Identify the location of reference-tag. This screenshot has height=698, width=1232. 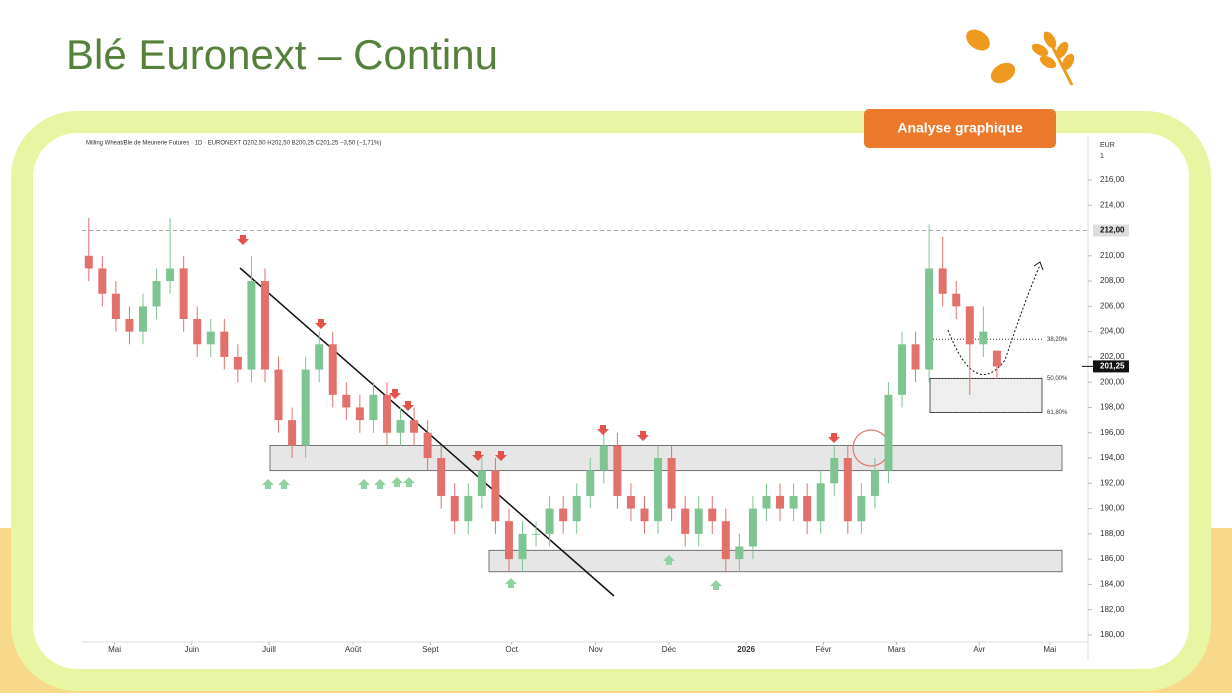
(1111, 230).